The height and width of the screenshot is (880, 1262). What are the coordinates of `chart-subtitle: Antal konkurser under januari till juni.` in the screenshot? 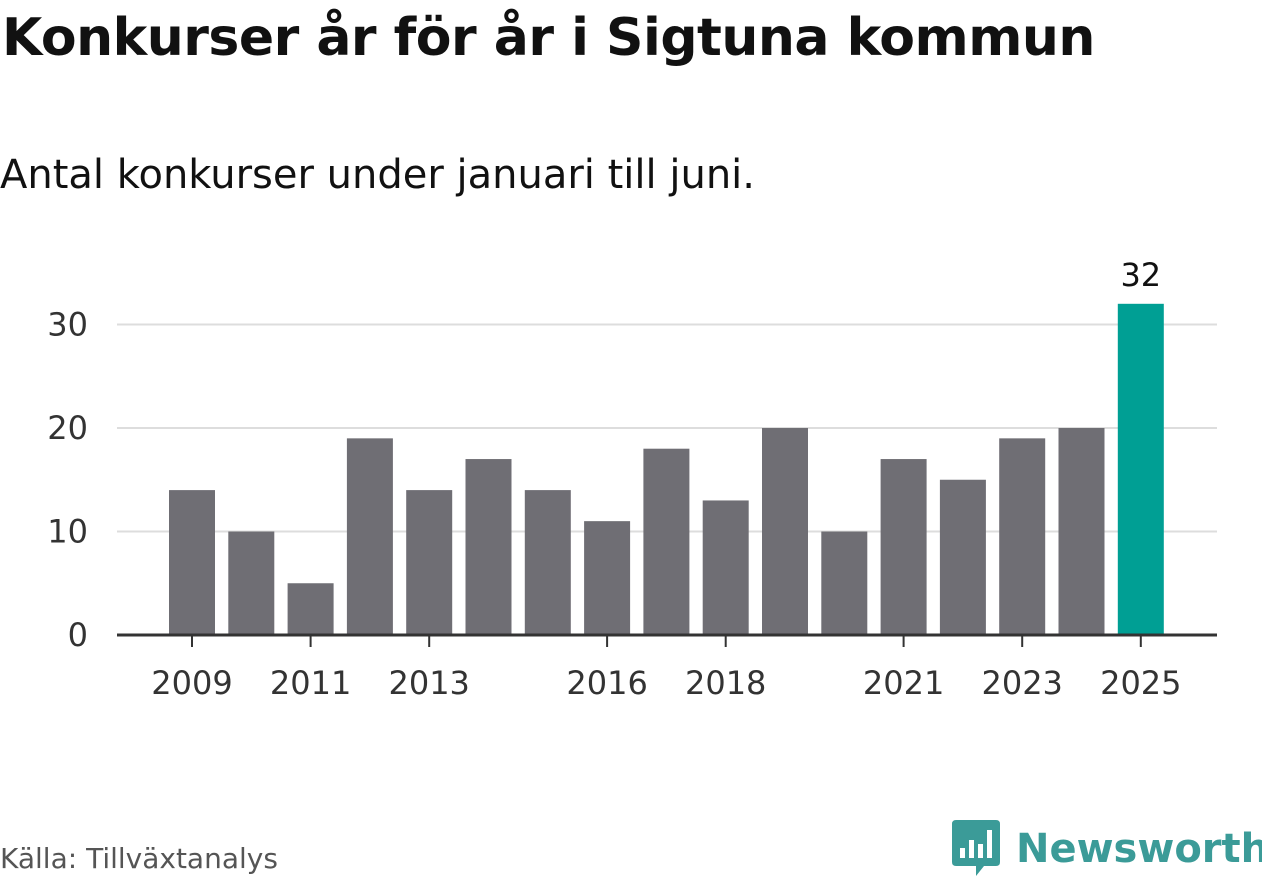 It's located at (377, 175).